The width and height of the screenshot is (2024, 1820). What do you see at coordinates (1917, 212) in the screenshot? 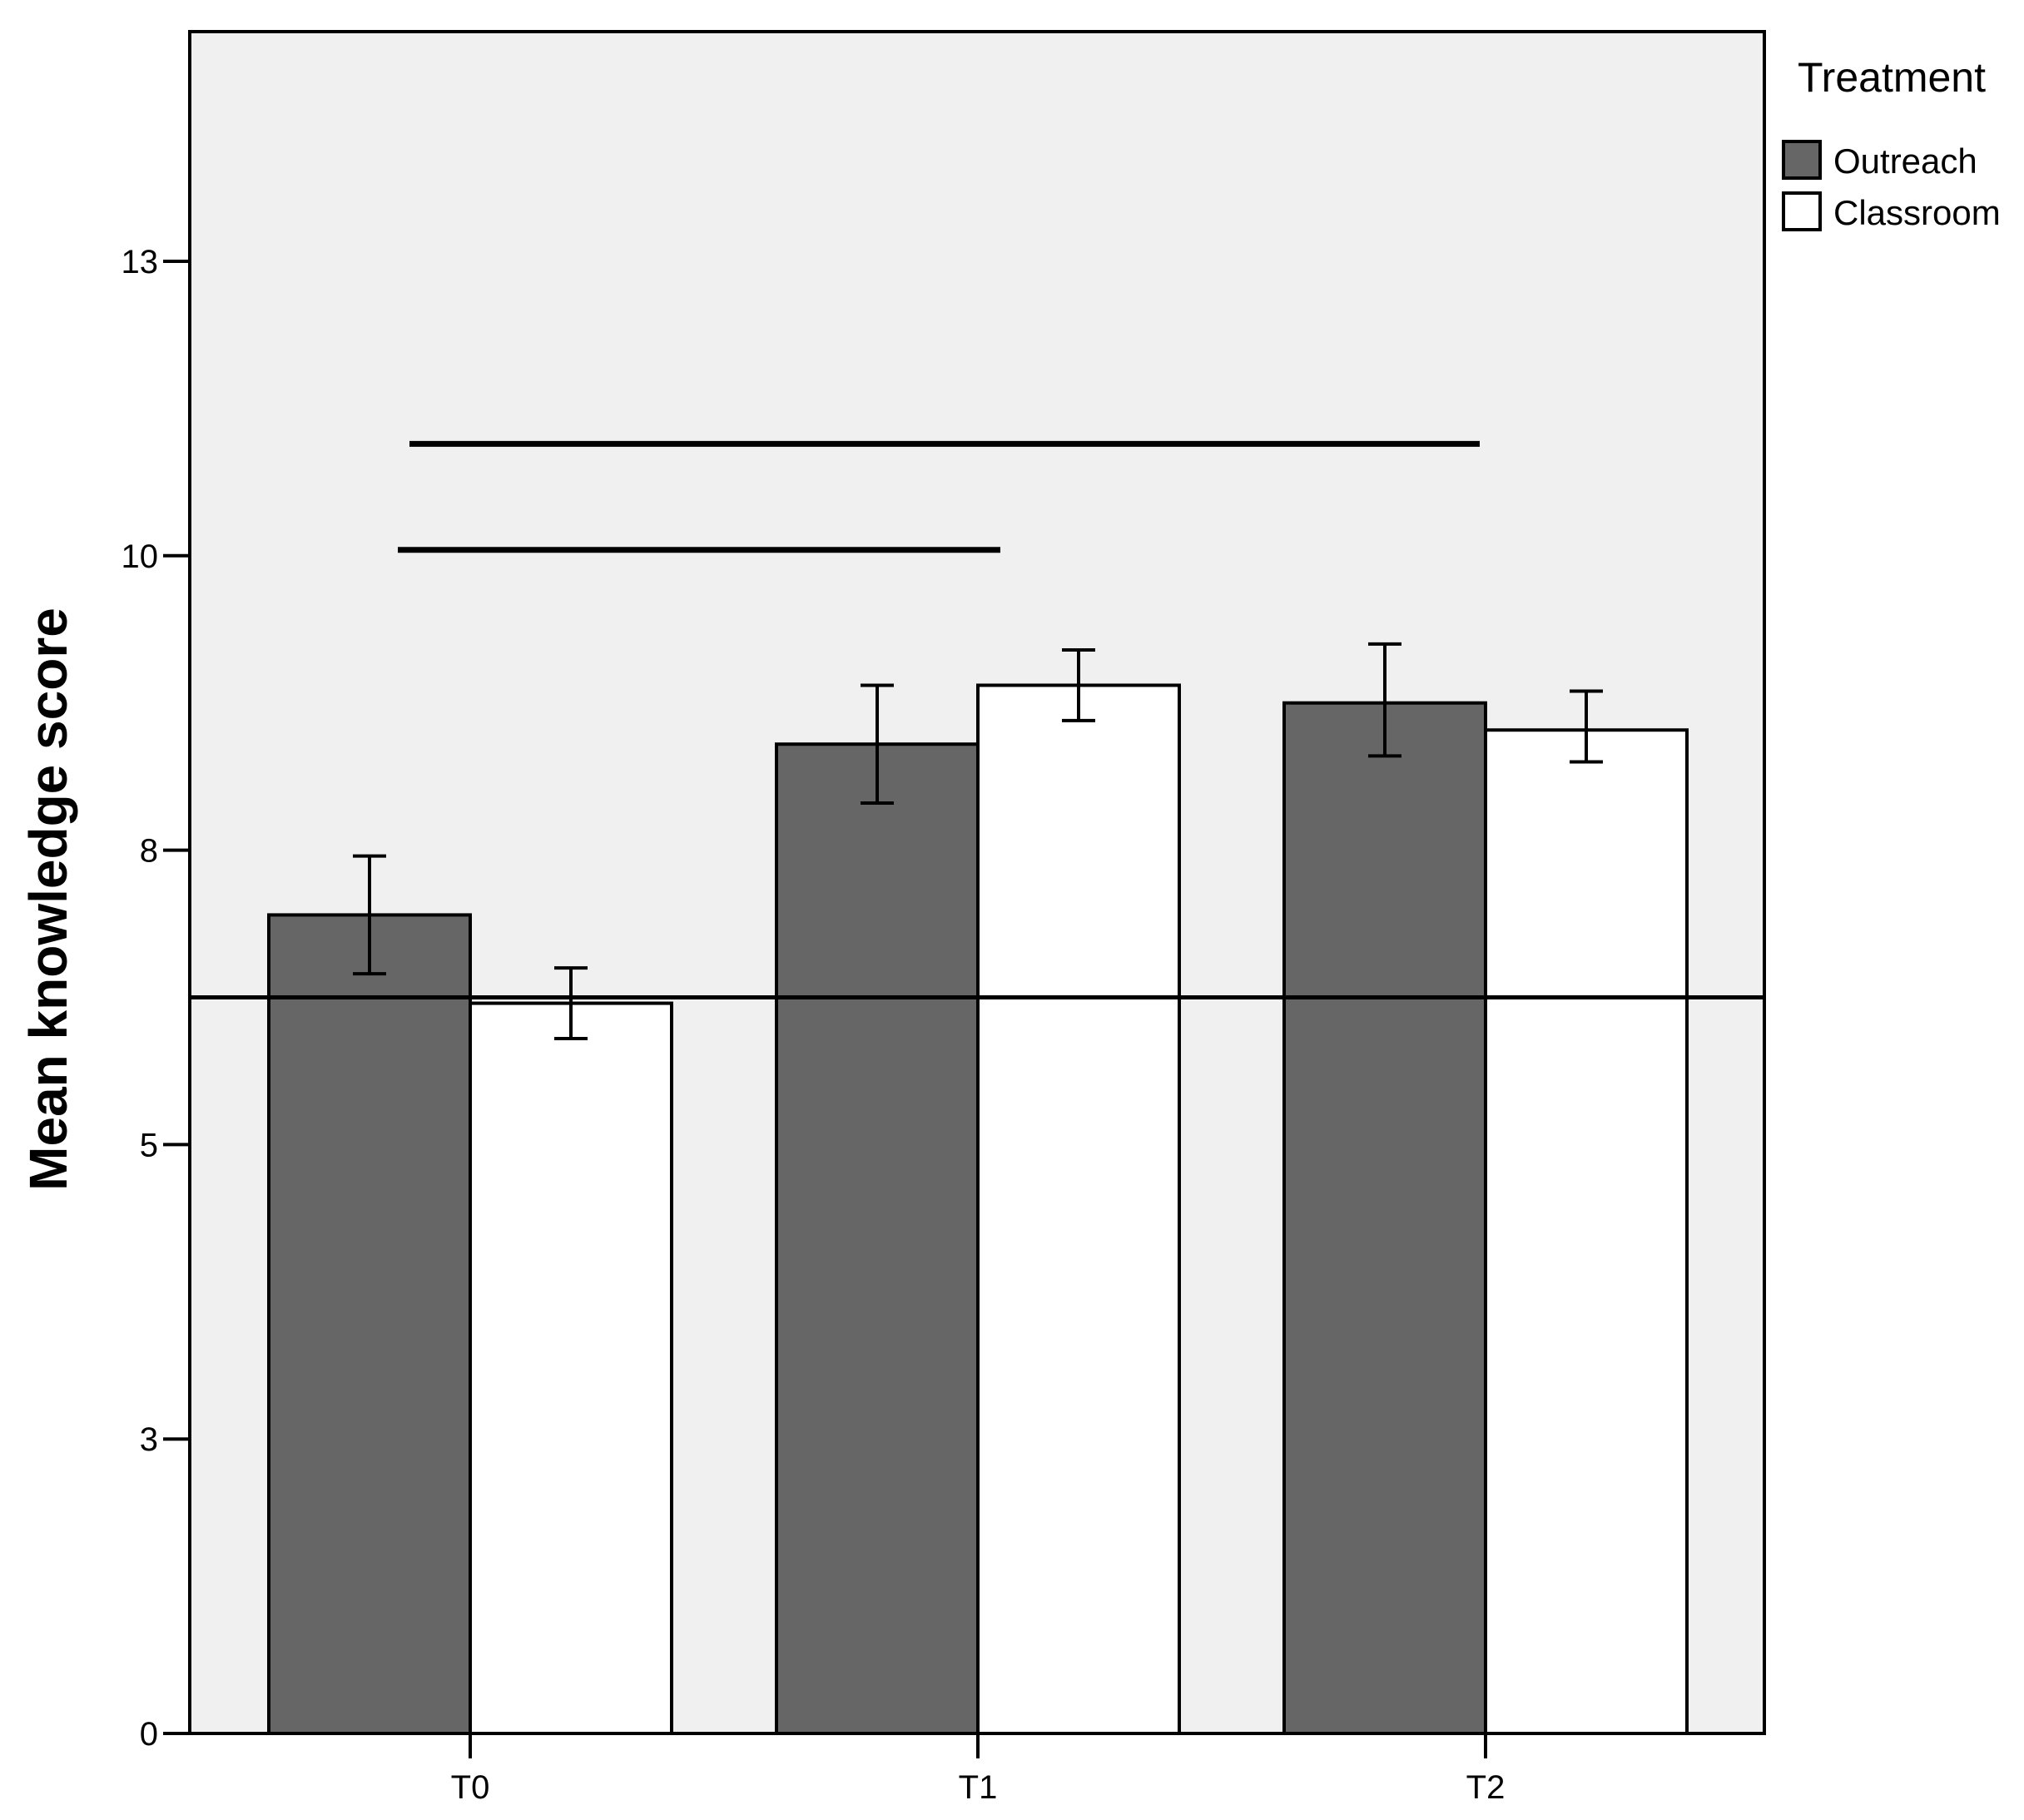
I see `legend-label-classroom: Classroom` at bounding box center [1917, 212].